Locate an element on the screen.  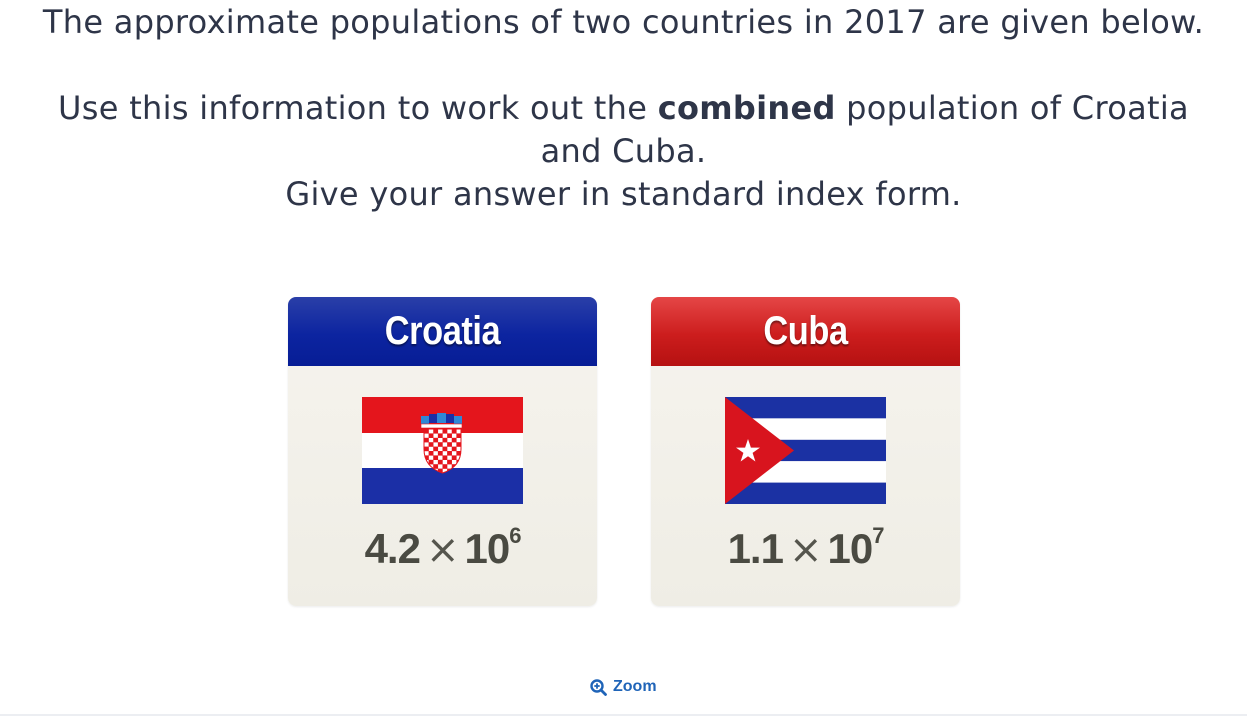
cuba-times-sign: × is located at coordinates (805, 550).